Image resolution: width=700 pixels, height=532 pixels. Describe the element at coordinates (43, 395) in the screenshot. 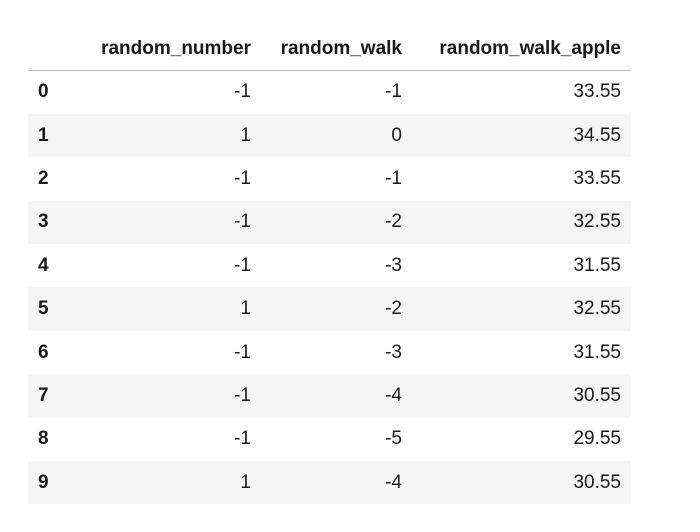

I see `row-index: 7` at that location.